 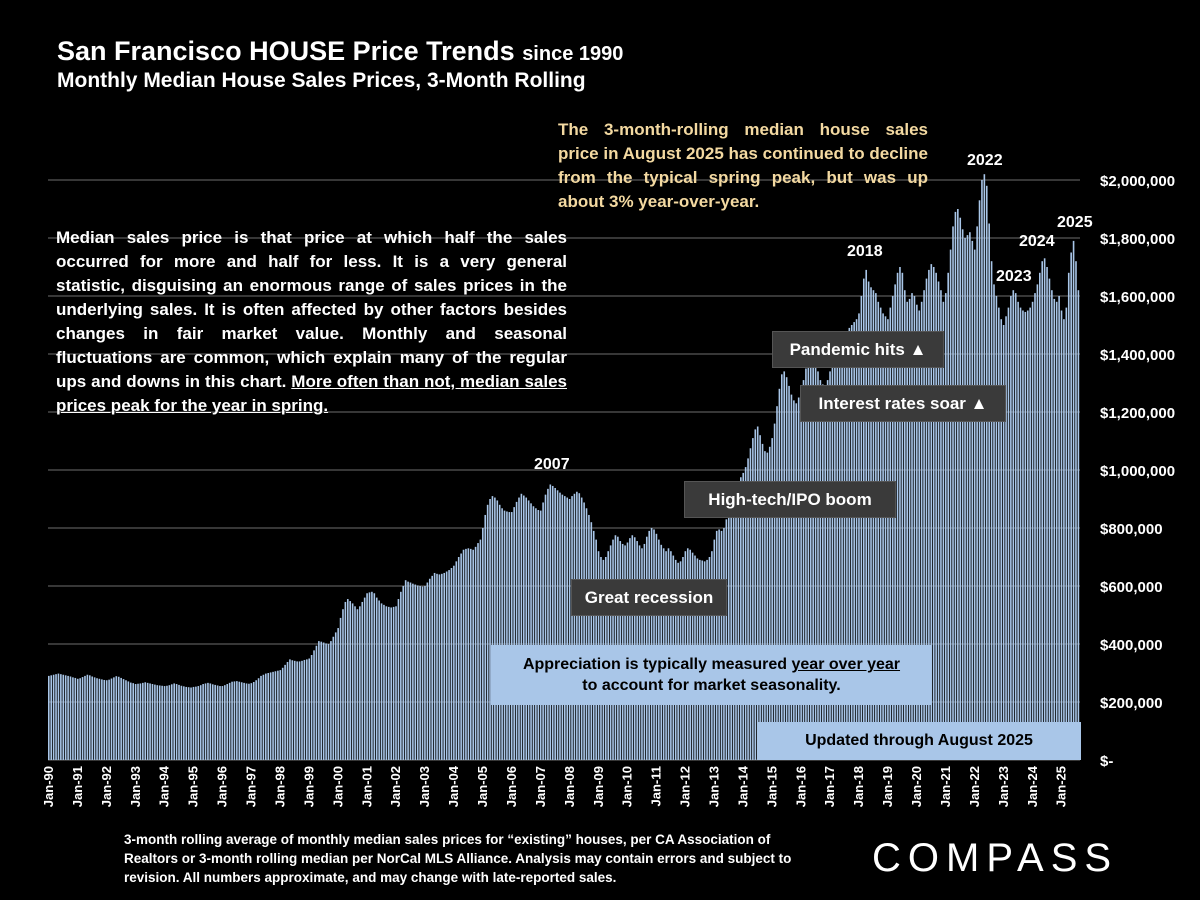 What do you see at coordinates (482, 786) in the screenshot?
I see `x-tick-label: Jan-05` at bounding box center [482, 786].